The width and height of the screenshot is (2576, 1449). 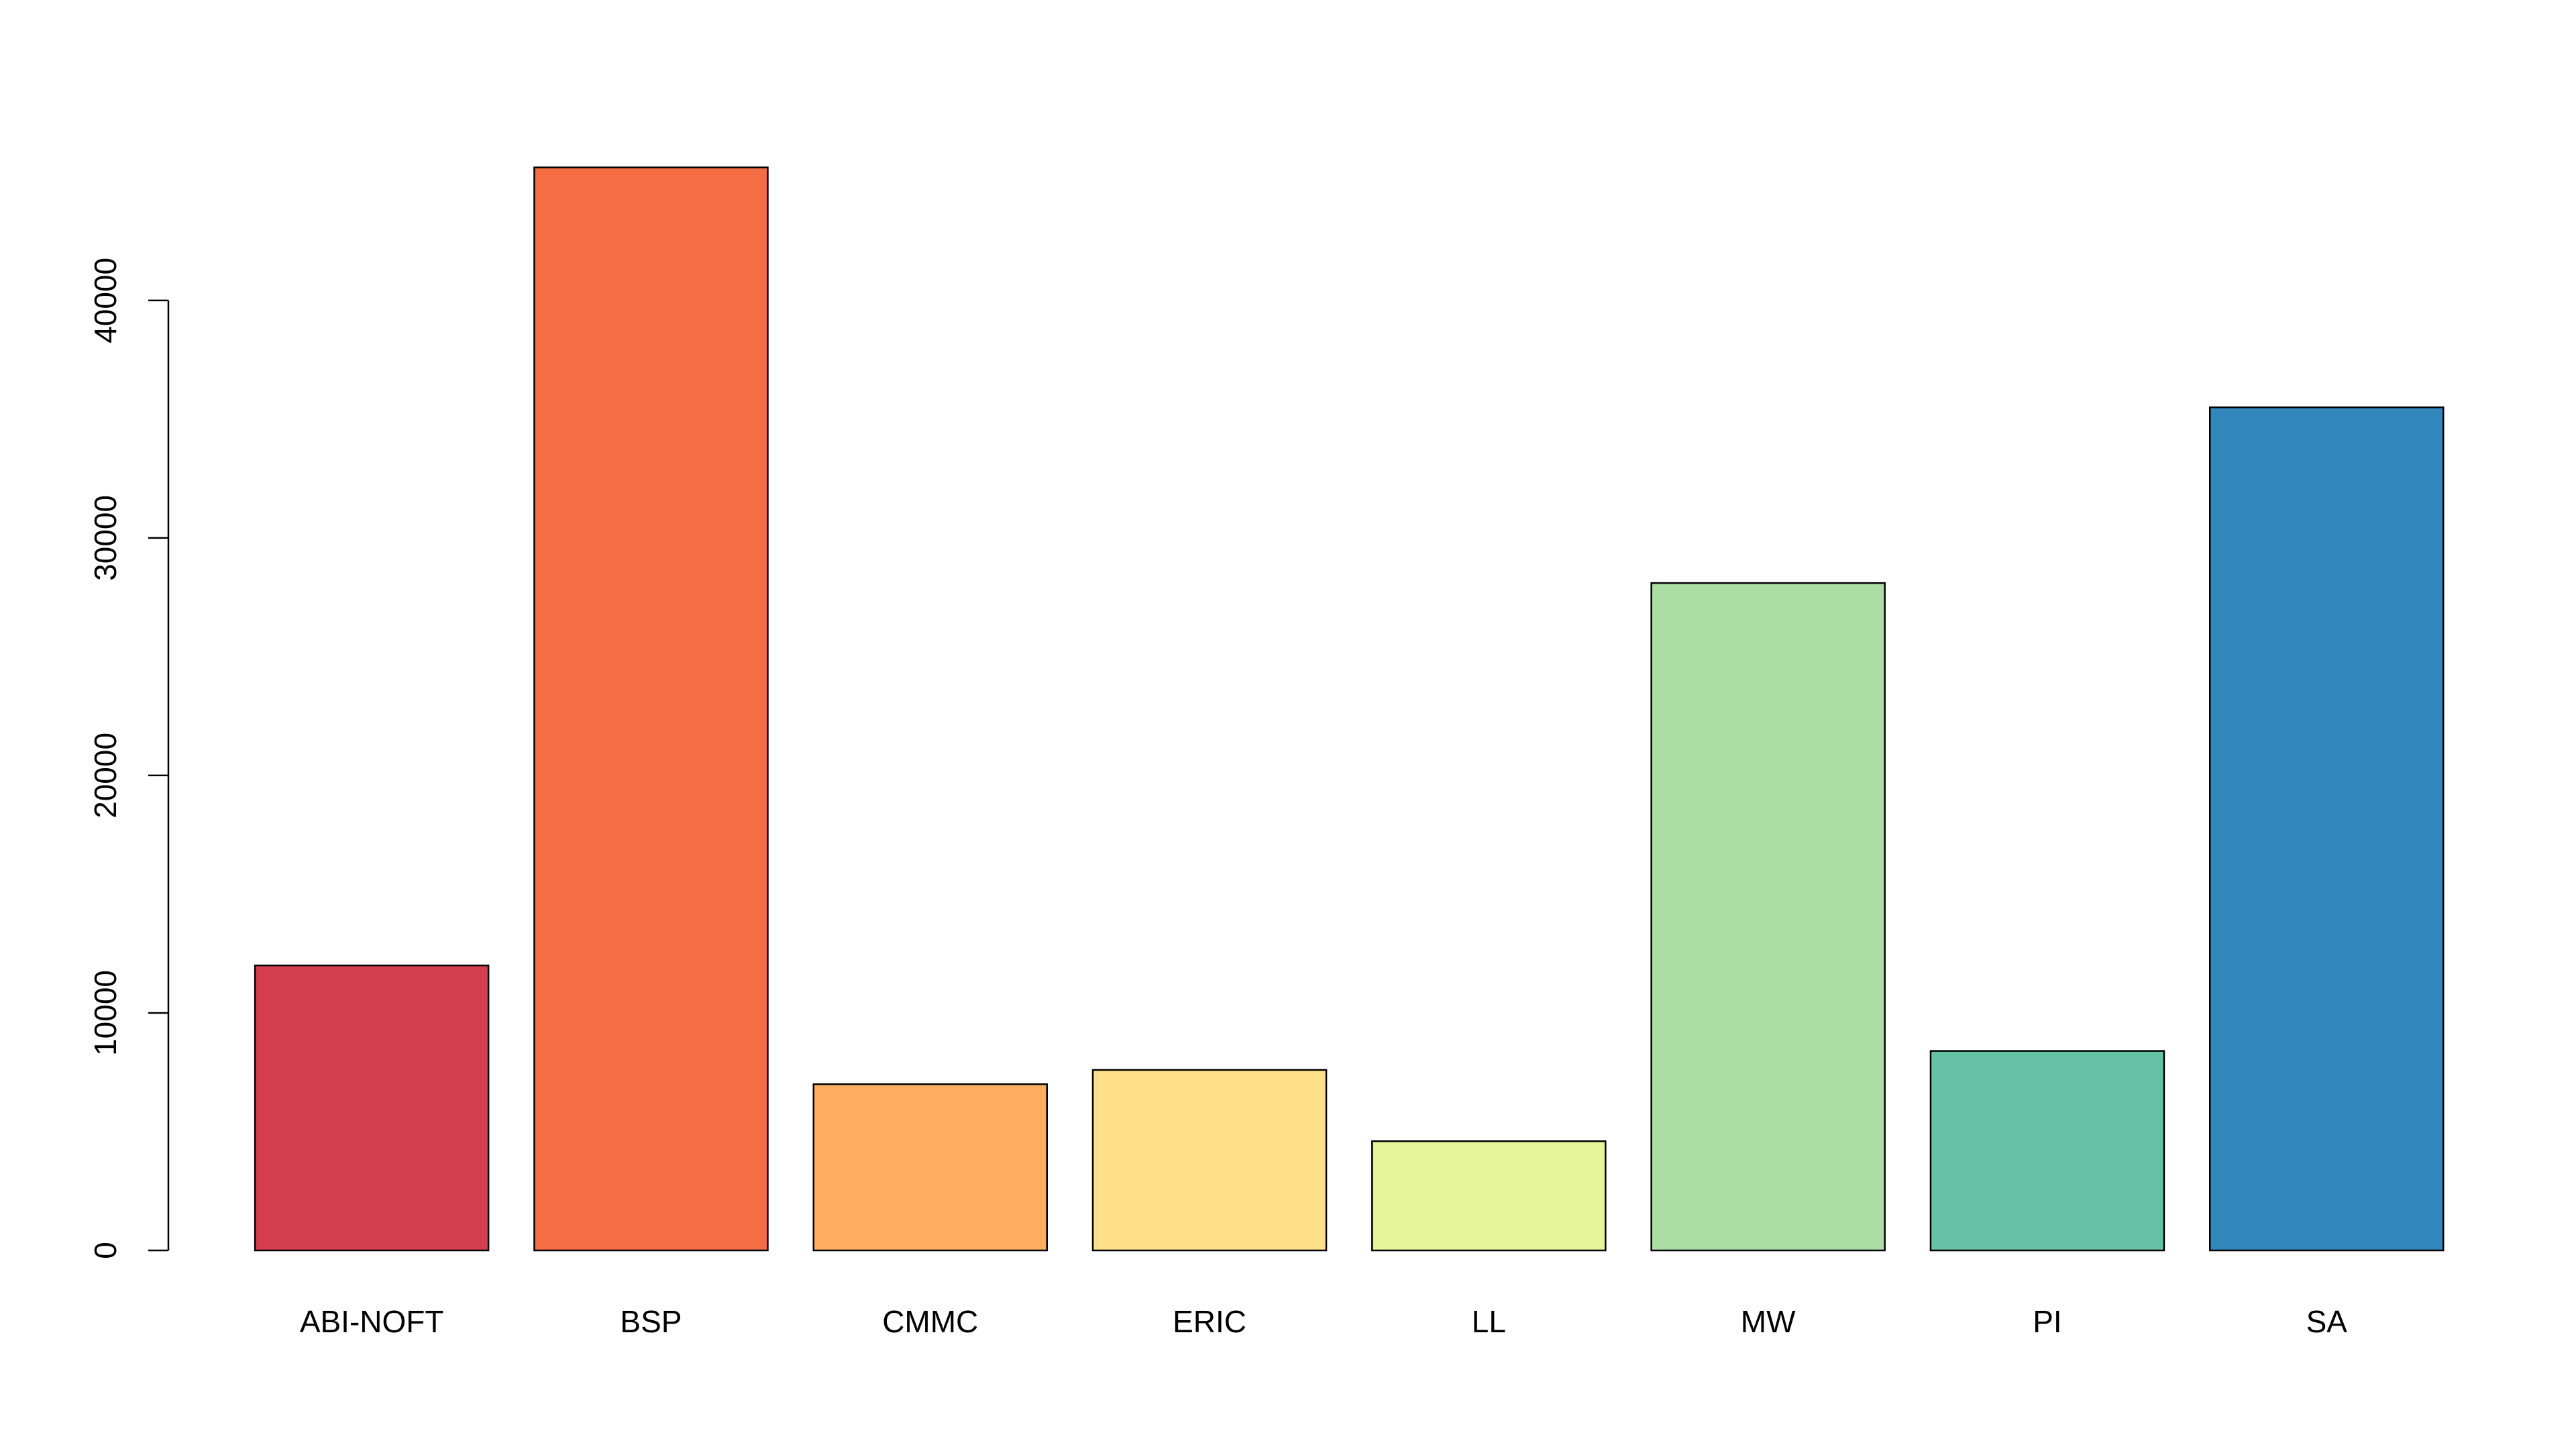 What do you see at coordinates (1489, 1321) in the screenshot?
I see `x-tick-label: LL` at bounding box center [1489, 1321].